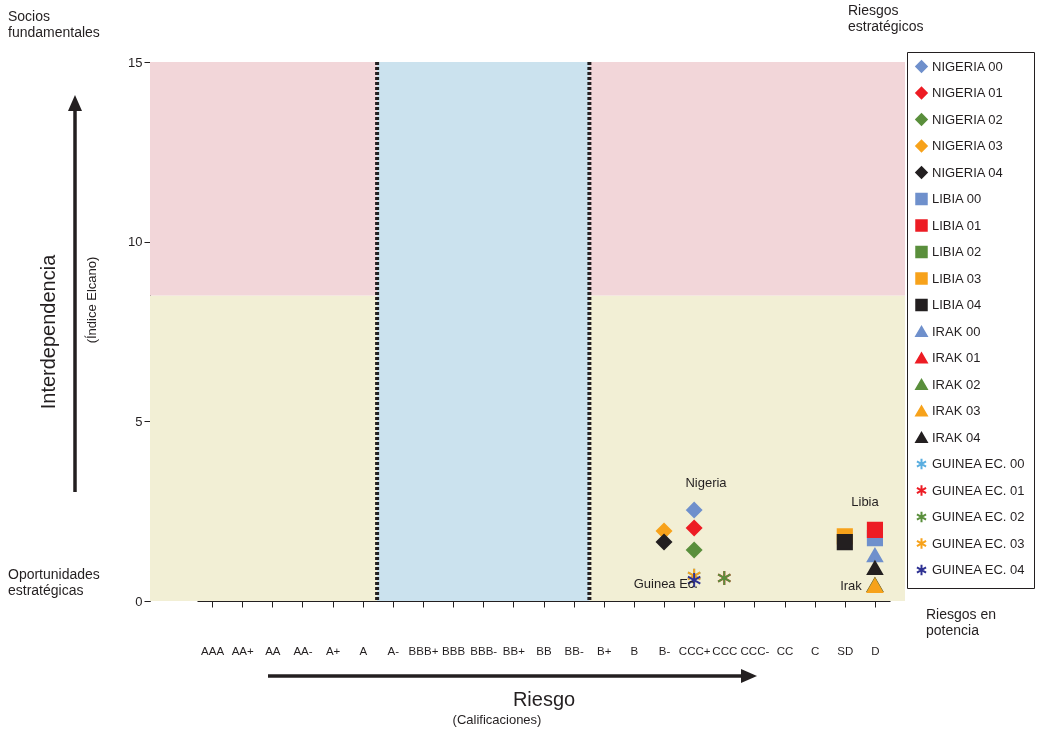  Describe the element at coordinates (54, 582) in the screenshot. I see `text: Oportunidades estratégicas` at that location.